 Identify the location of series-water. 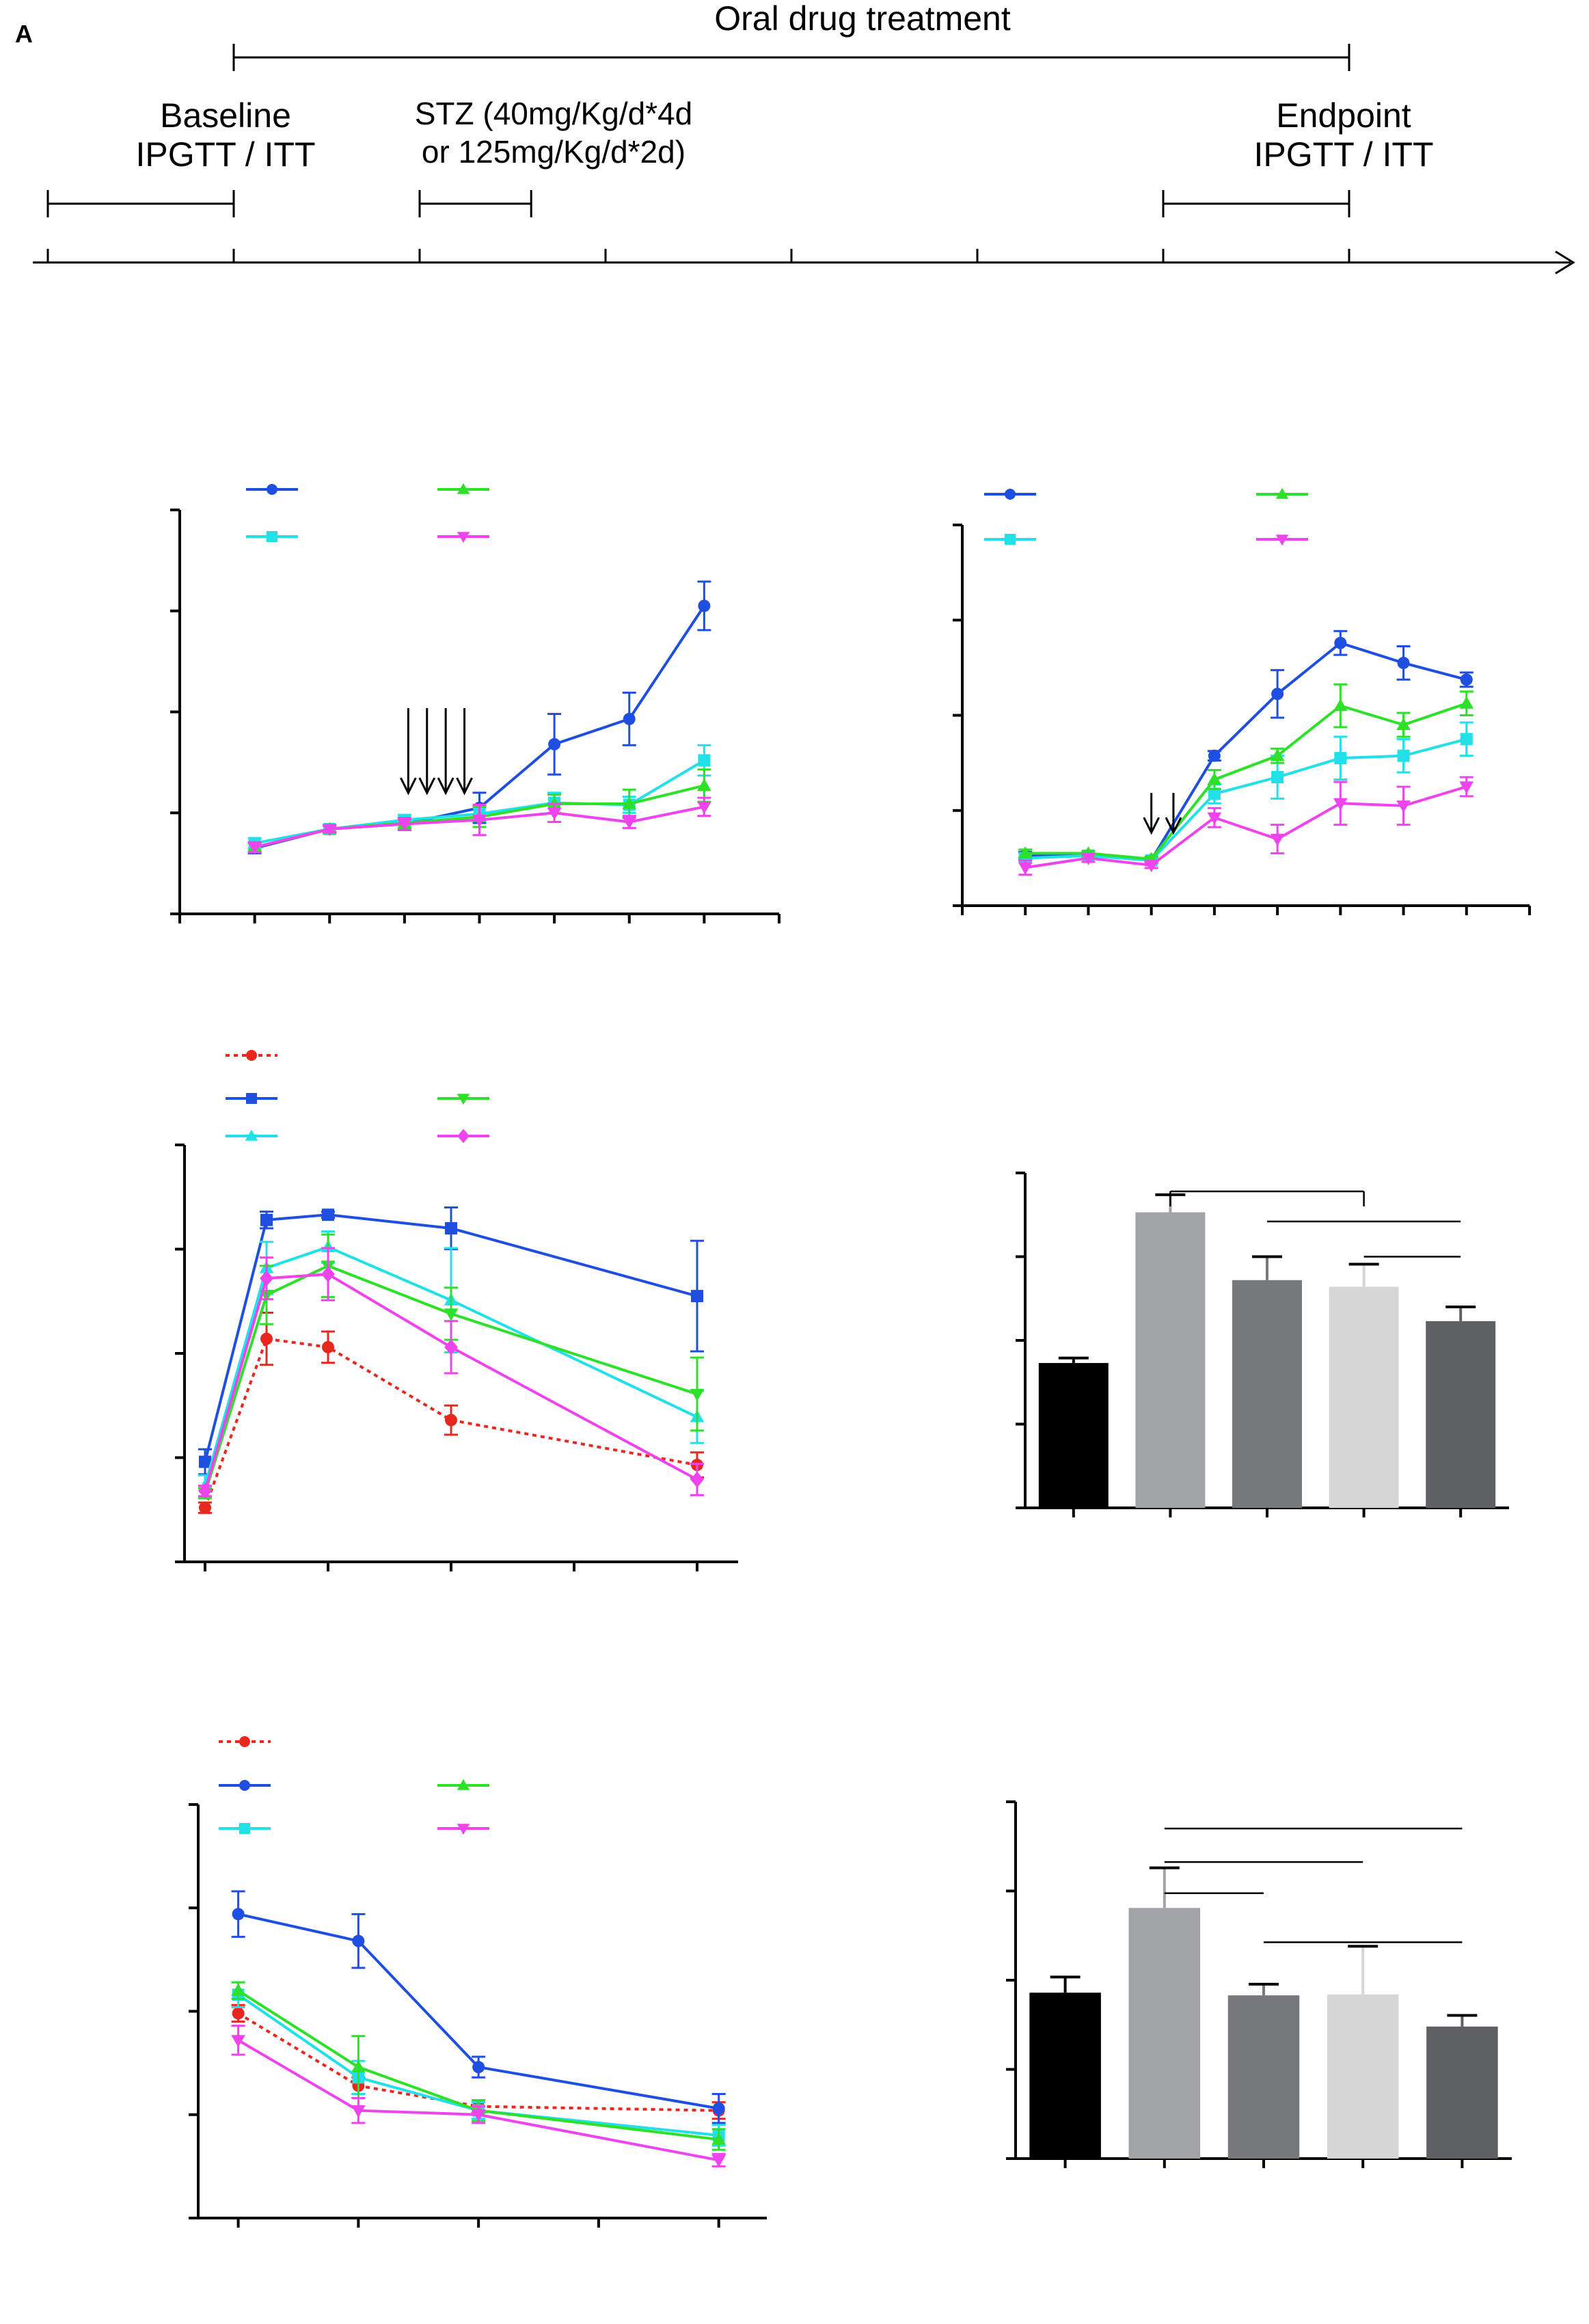
(479, 2007).